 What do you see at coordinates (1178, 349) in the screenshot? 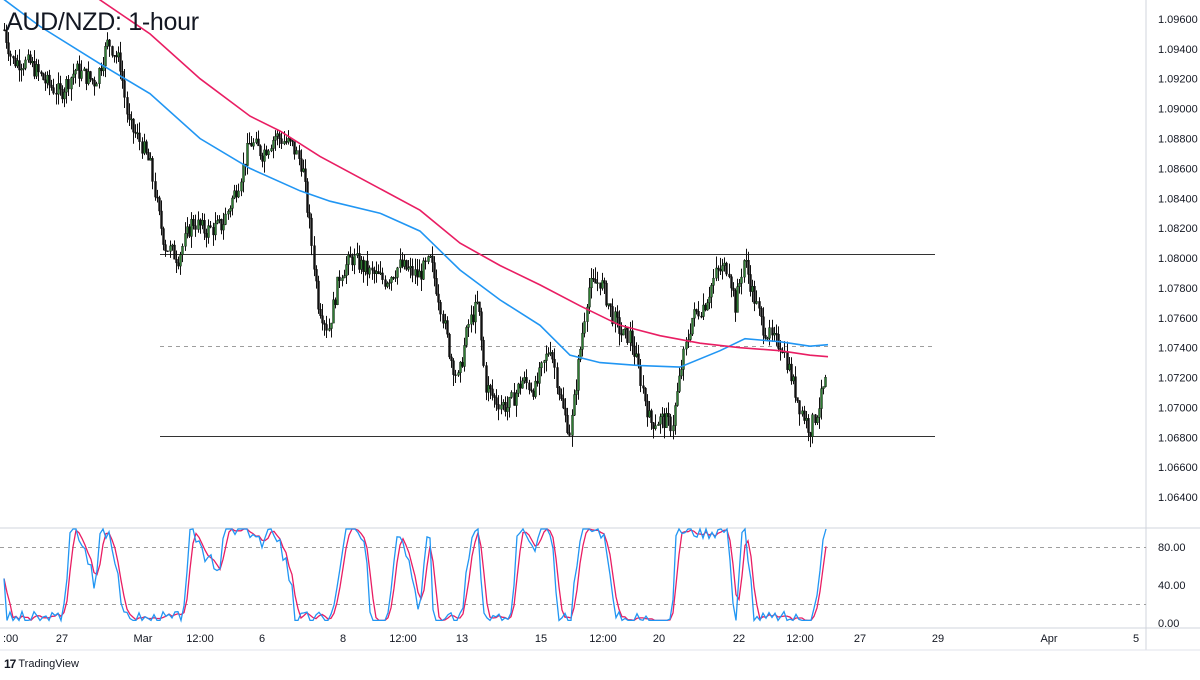
I see `price-tick-label: 1.07400` at bounding box center [1178, 349].